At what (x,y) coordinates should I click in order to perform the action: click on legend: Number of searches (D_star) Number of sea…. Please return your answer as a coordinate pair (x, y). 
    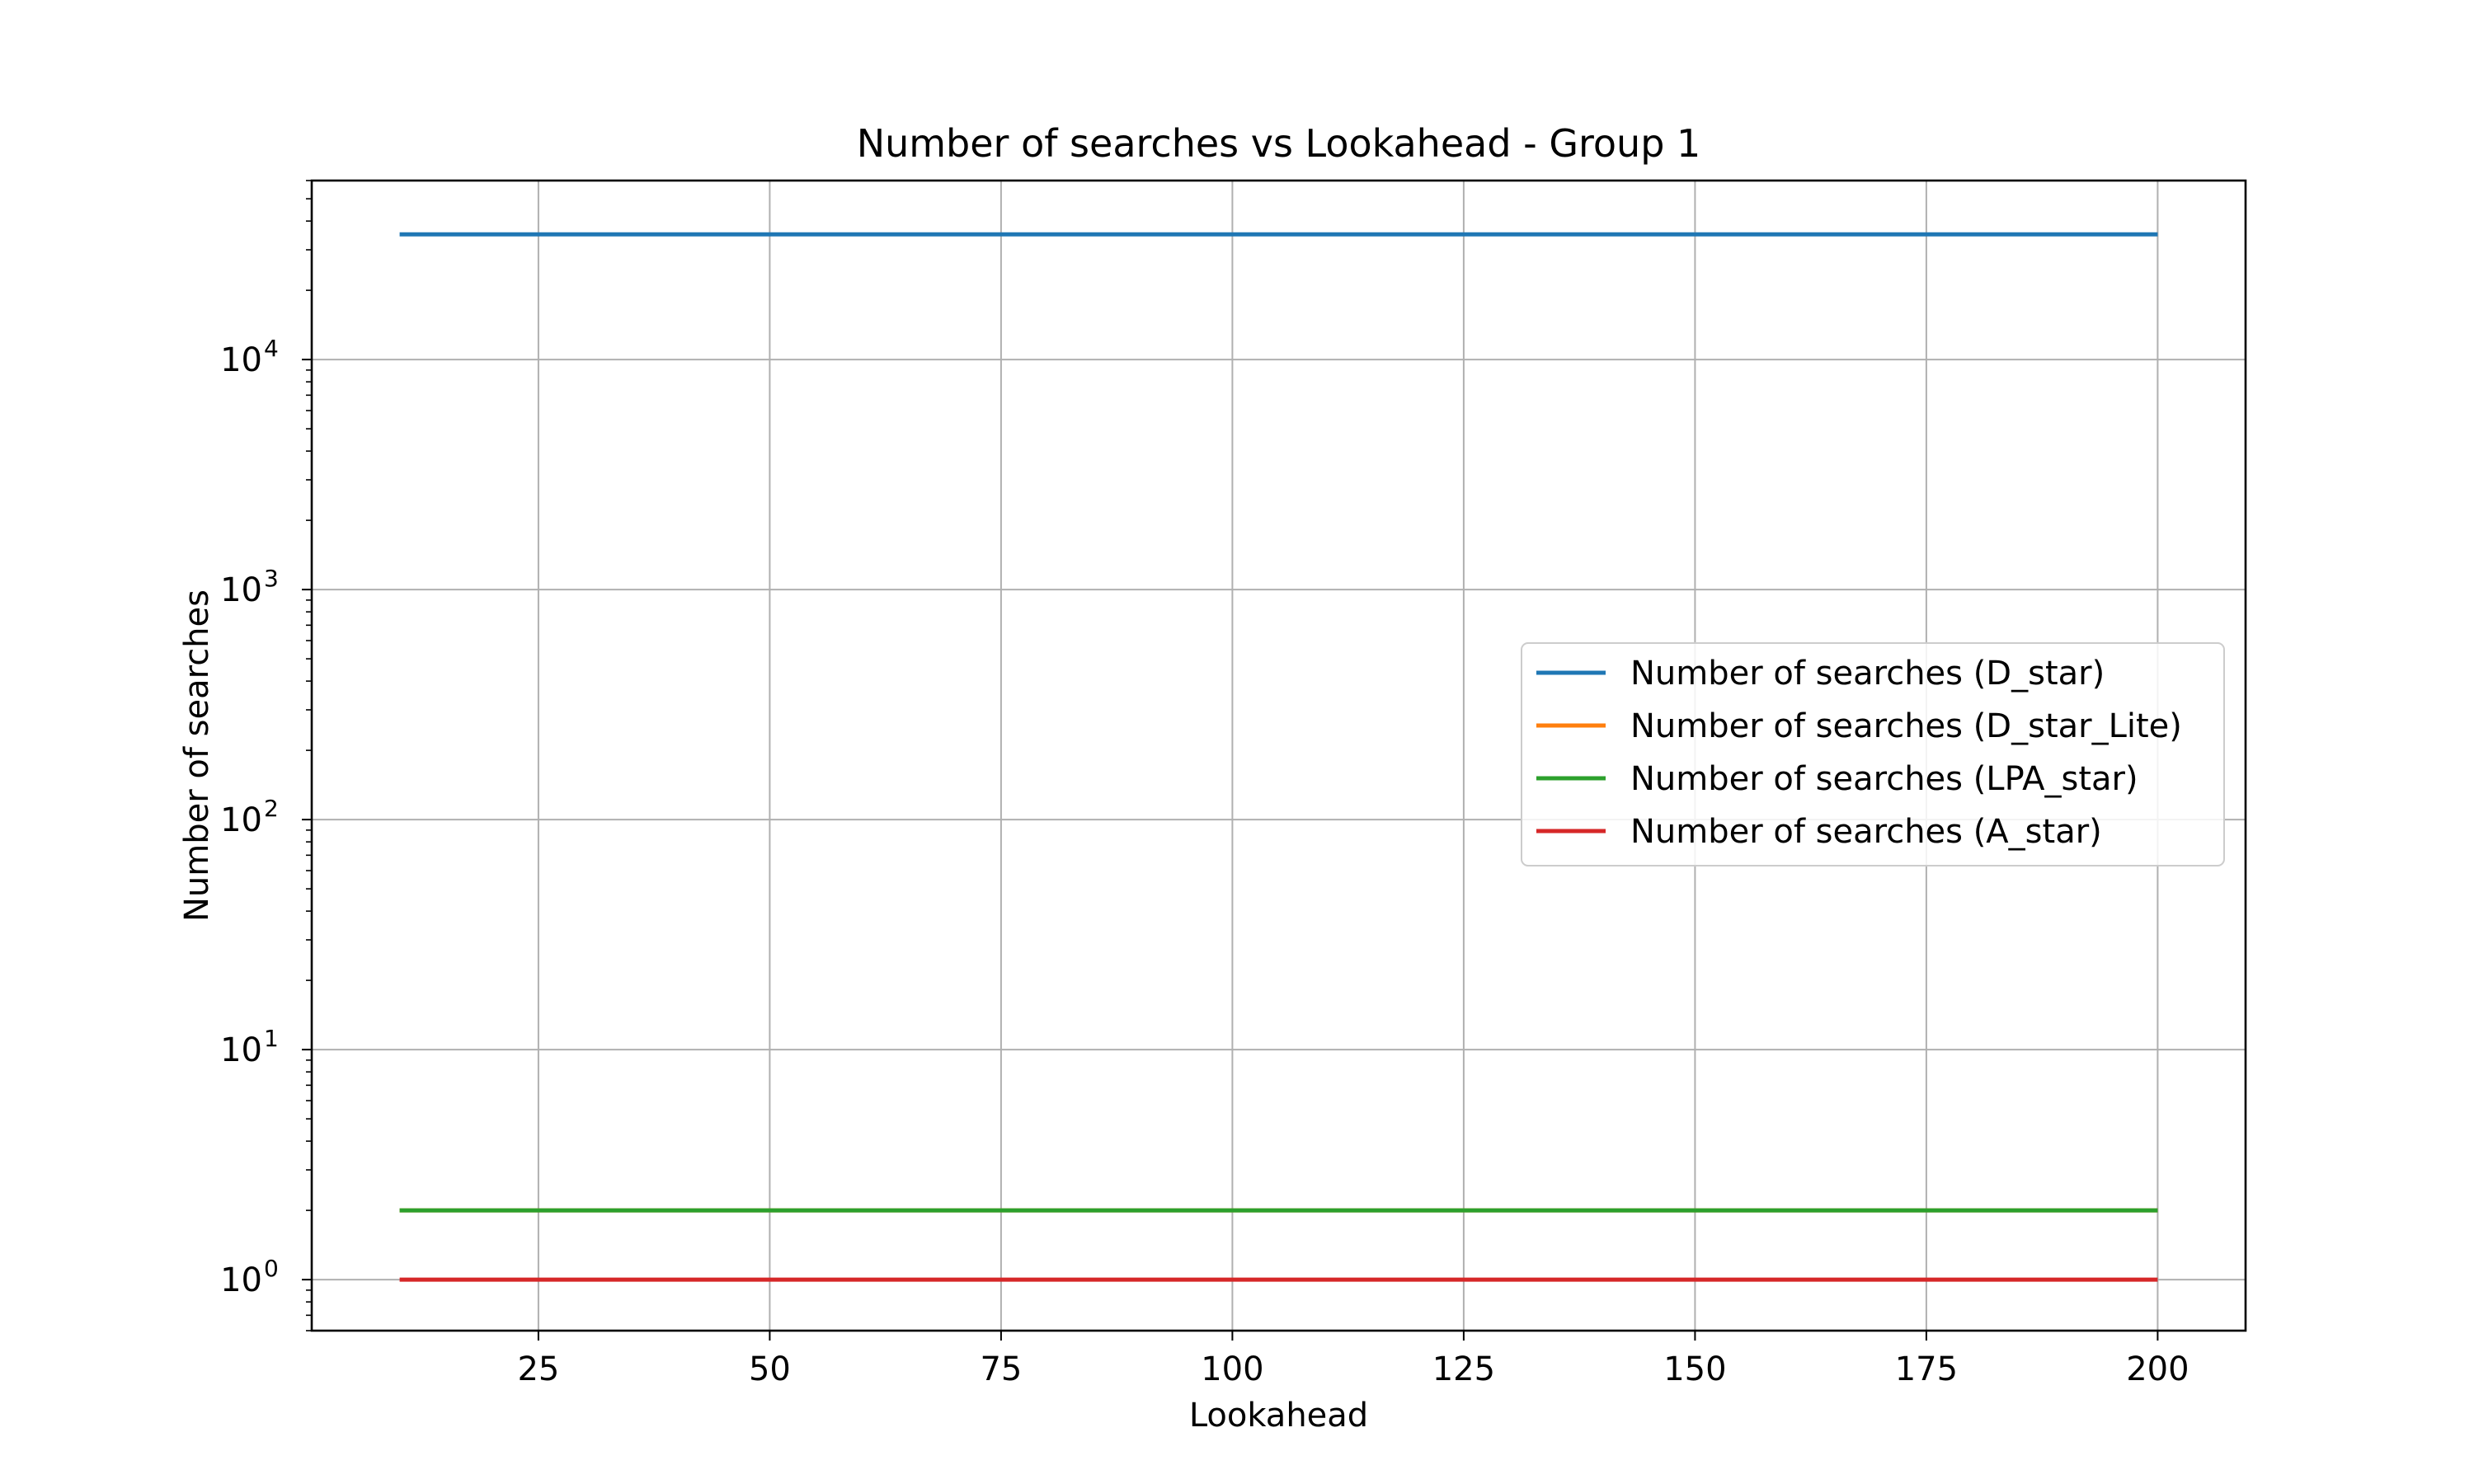
    Looking at the image, I should click on (1873, 754).